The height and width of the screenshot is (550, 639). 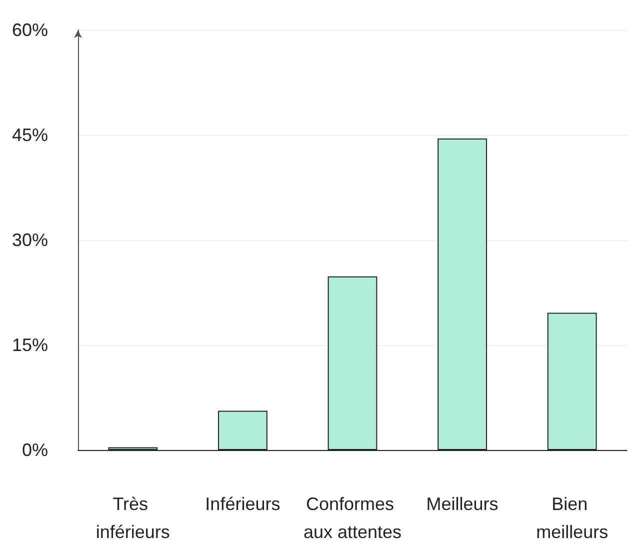 I want to click on x-tick-label: Inférieurs, so click(x=242, y=504).